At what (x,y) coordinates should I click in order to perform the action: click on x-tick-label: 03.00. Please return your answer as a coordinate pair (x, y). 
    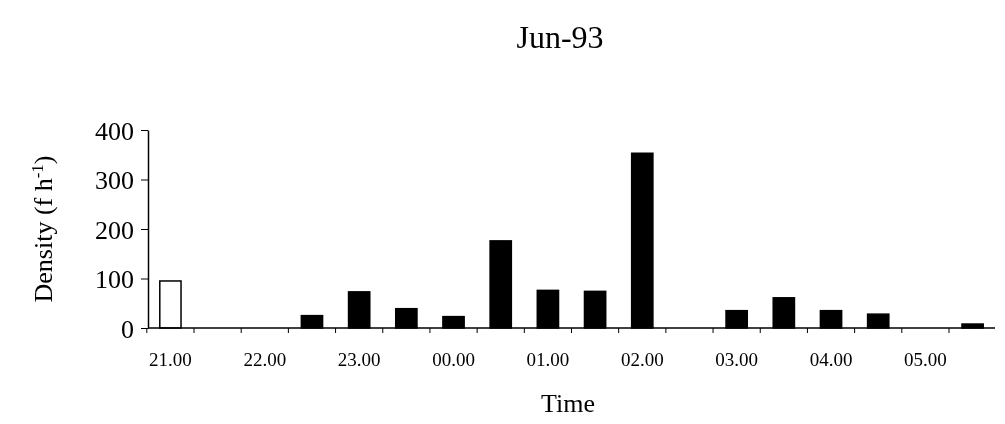
    Looking at the image, I should click on (737, 359).